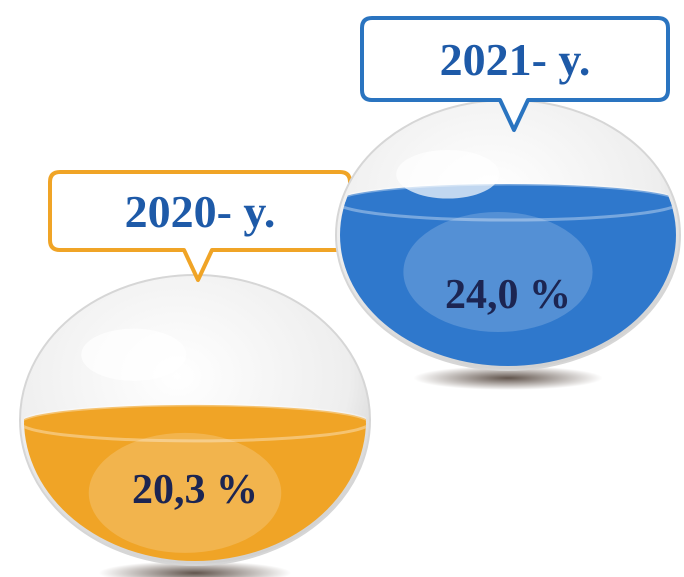 This screenshot has height=577, width=684. Describe the element at coordinates (195, 423) in the screenshot. I see `liquid-surface` at that location.